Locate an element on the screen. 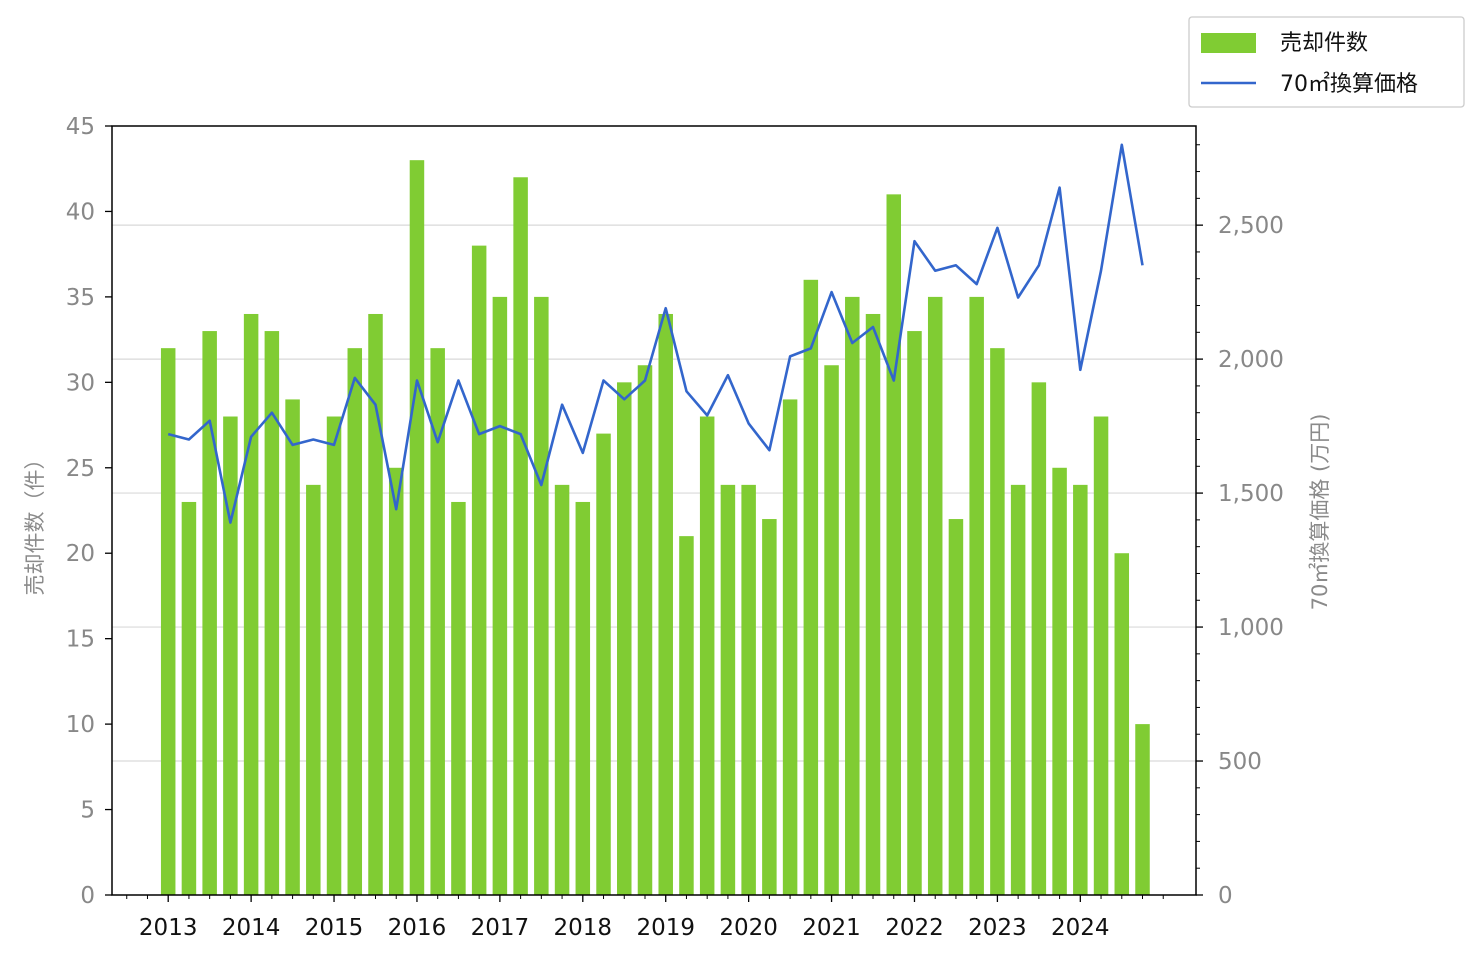  legend-box is located at coordinates (1326, 62).